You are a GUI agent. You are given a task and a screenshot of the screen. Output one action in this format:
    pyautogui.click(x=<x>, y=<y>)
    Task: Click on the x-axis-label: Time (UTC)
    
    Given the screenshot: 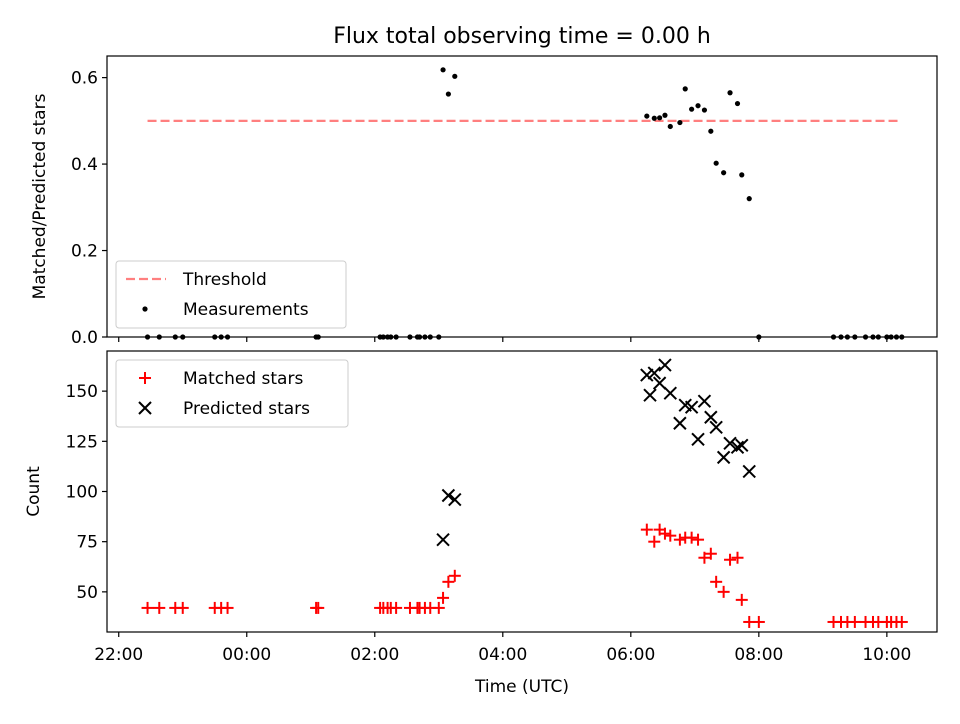 What is the action you would take?
    pyautogui.click(x=521, y=687)
    